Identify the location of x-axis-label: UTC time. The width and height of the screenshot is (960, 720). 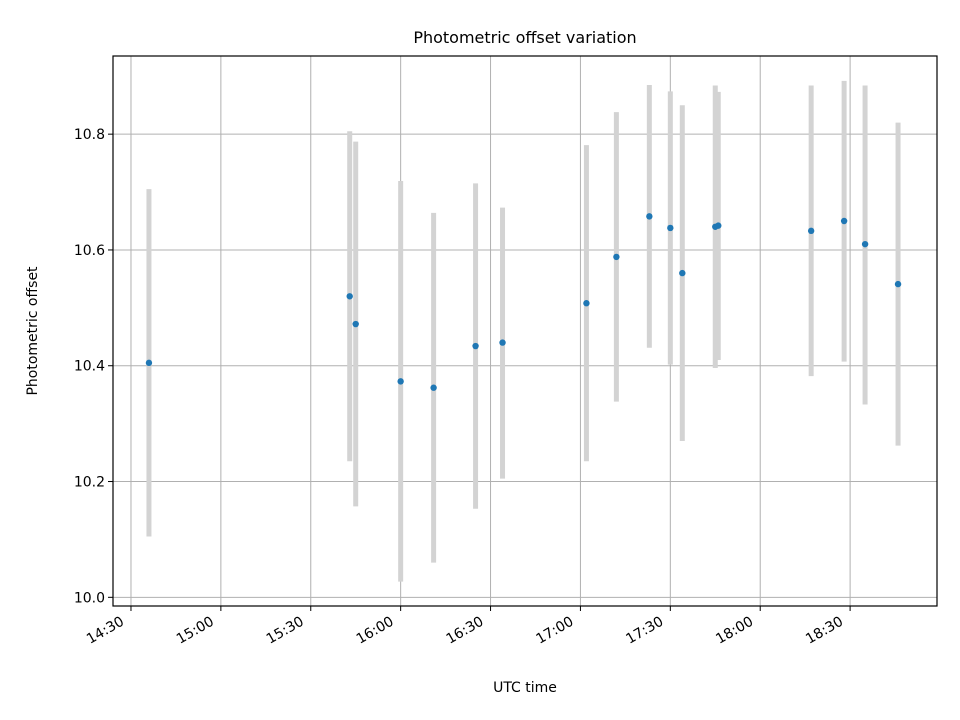
(525, 688).